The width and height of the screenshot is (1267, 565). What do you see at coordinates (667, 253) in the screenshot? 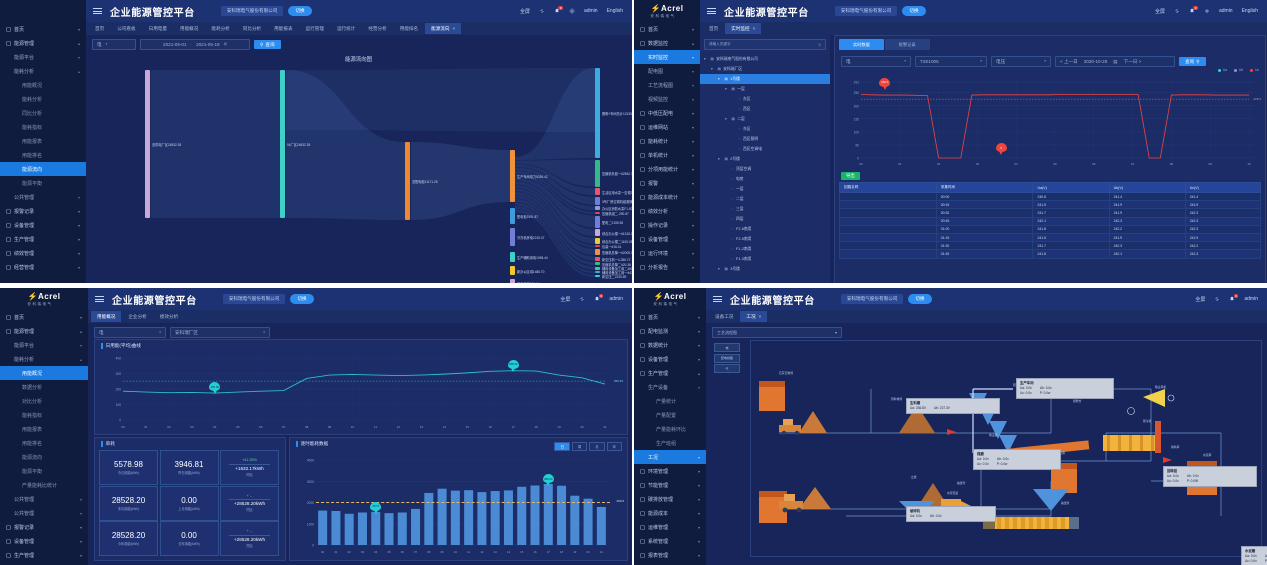
I see `sidebar-item-menu-e8bf90e8a18ce78eafe5a283: 运行环境 ▾` at bounding box center [667, 253].